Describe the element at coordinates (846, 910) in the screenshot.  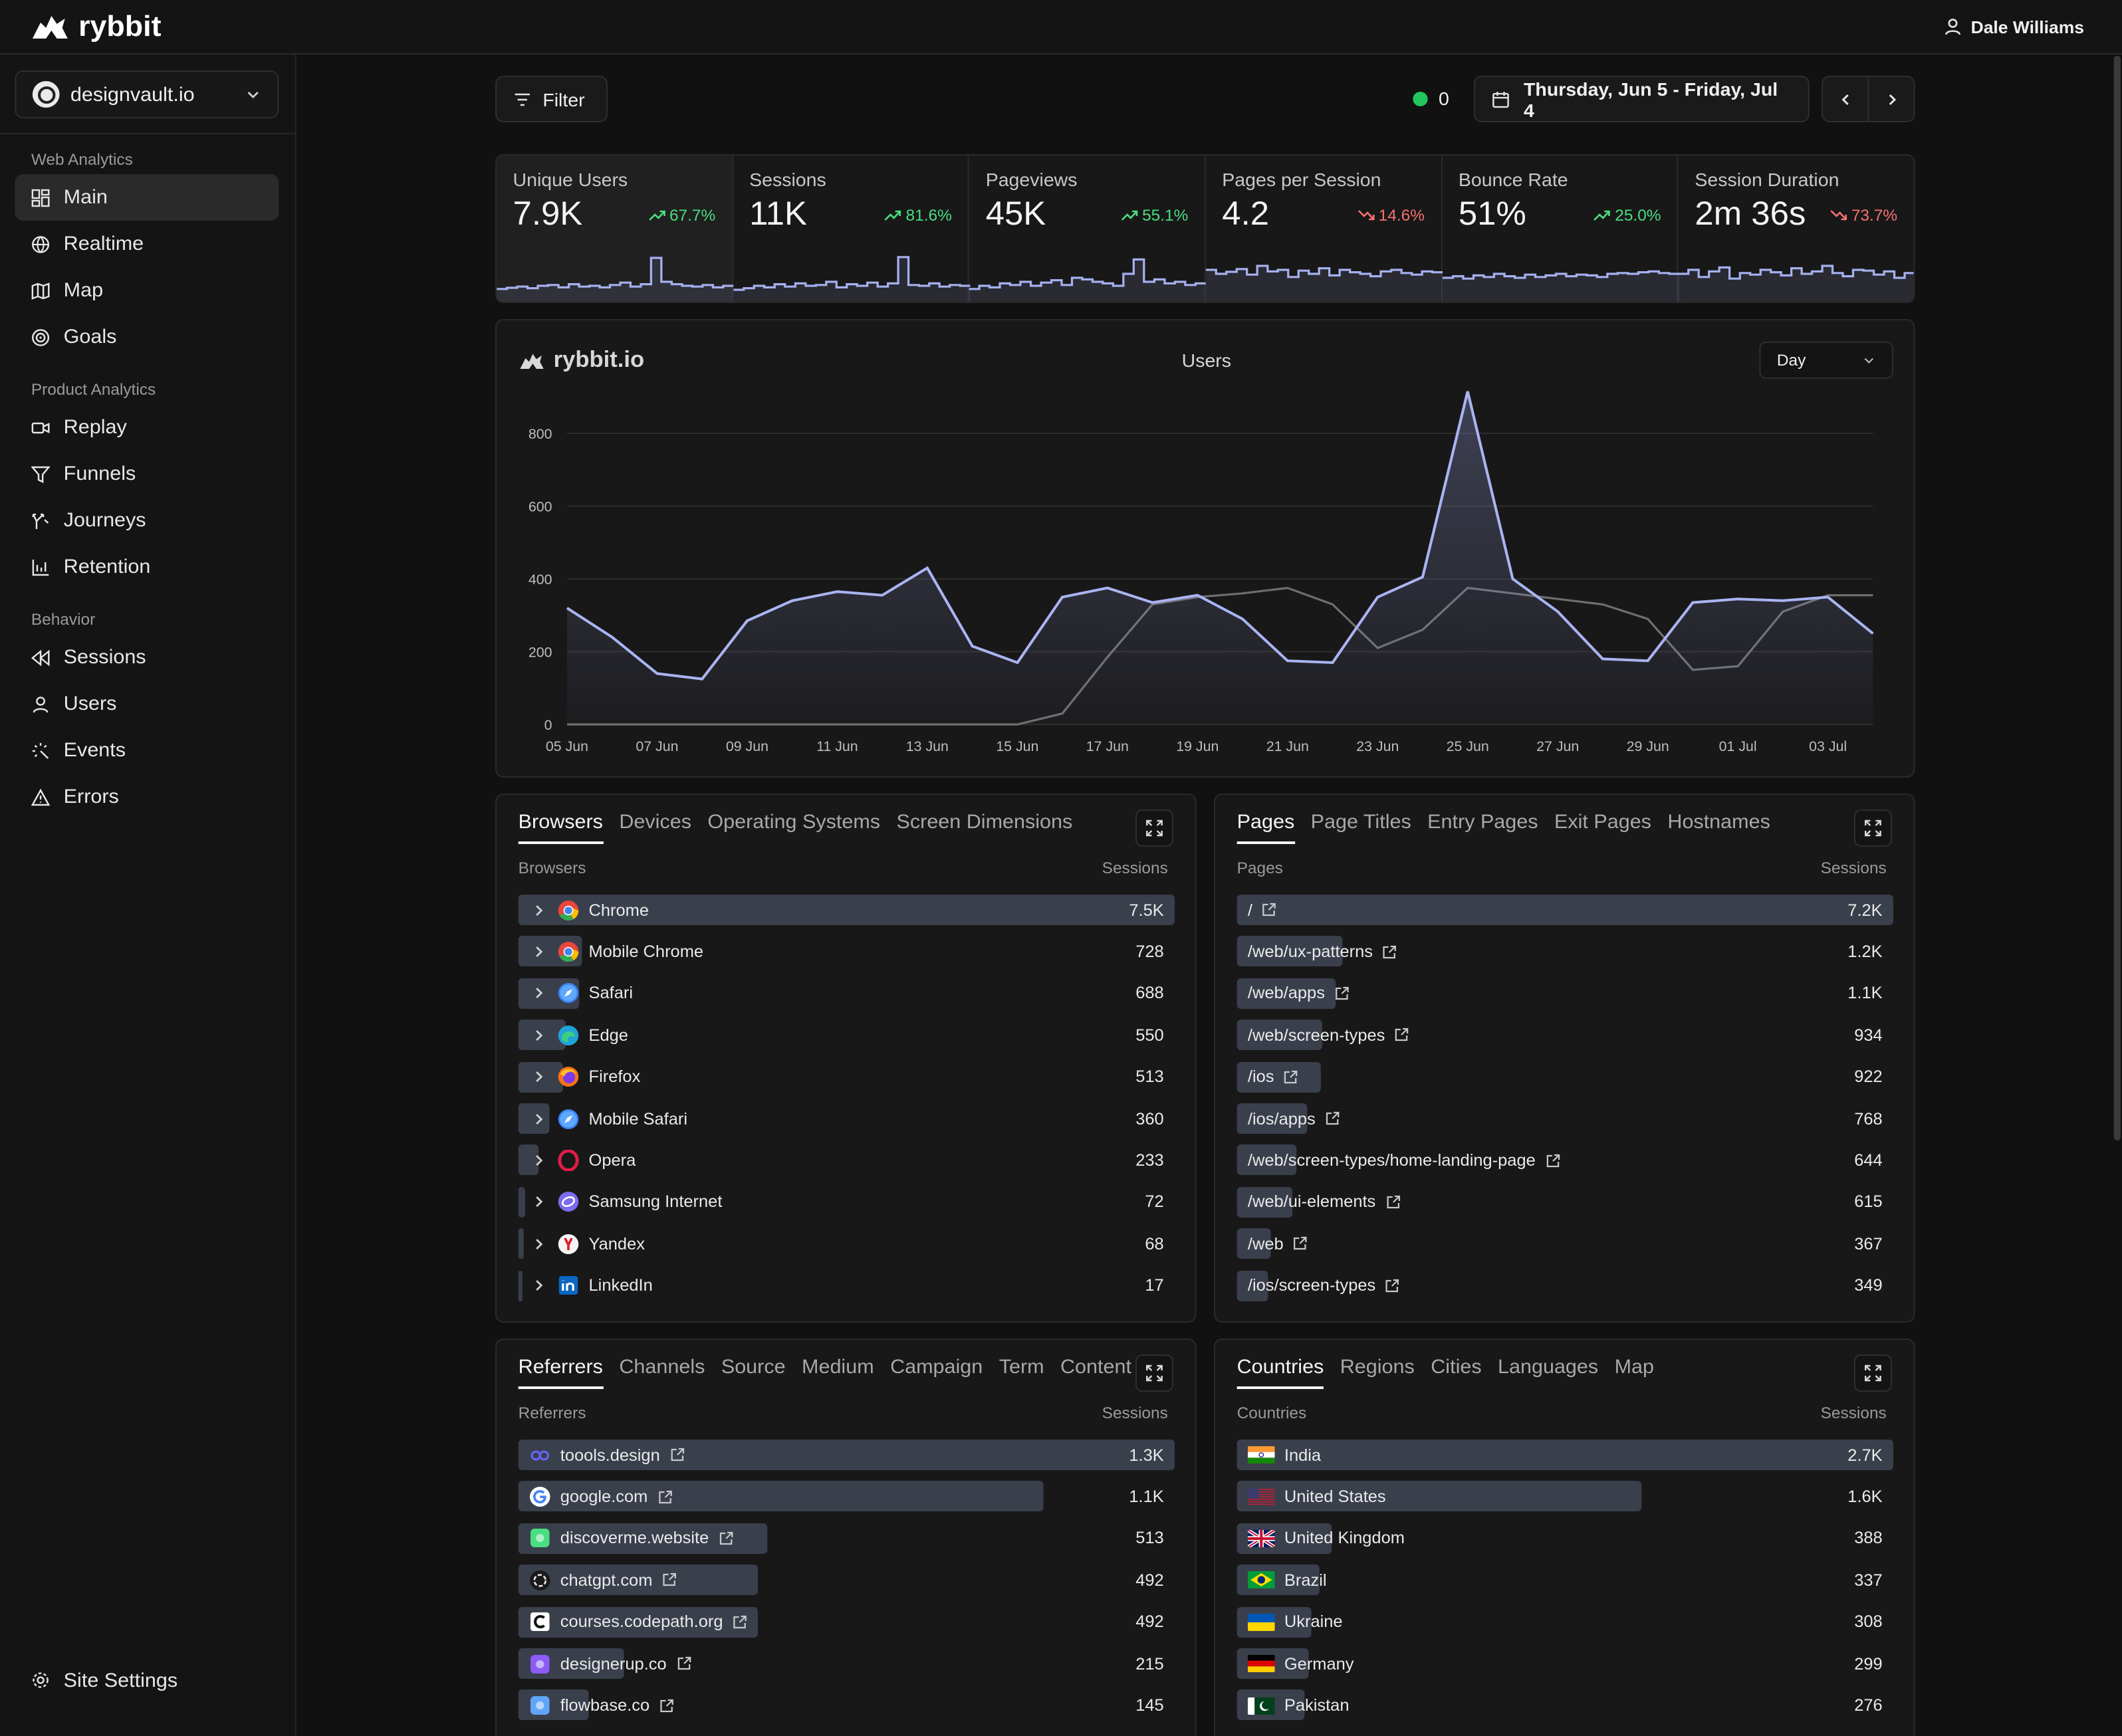
I see `list-item: Chrome 7.5K` at that location.